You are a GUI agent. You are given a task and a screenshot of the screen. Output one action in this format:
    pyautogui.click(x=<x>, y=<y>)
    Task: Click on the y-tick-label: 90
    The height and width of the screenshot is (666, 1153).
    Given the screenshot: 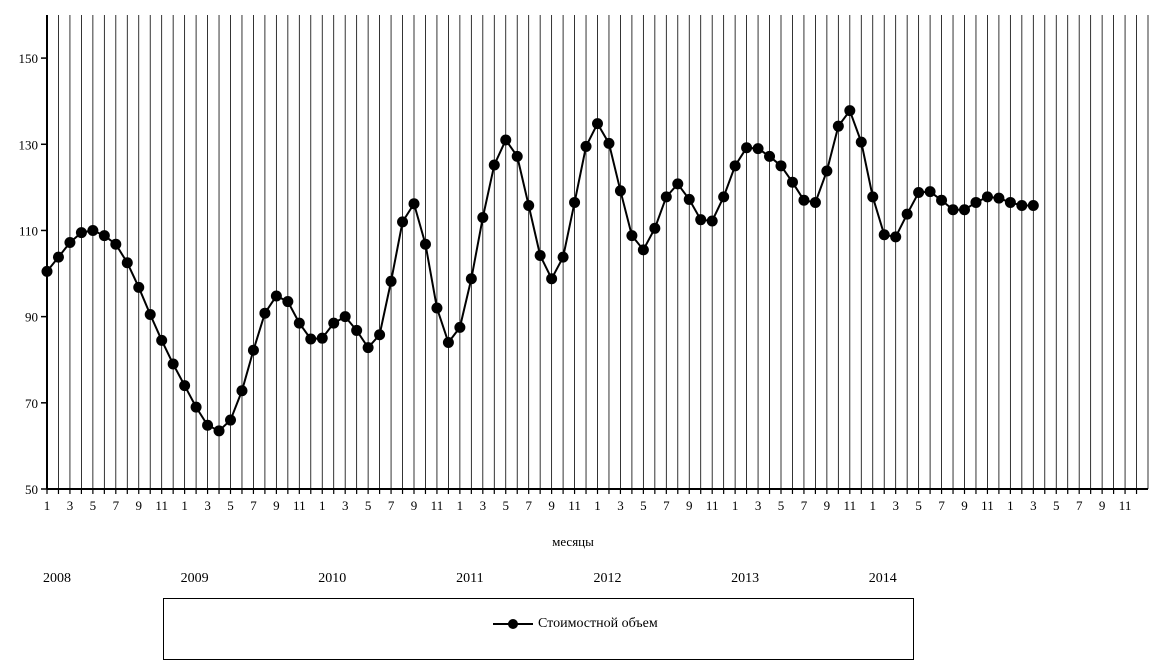 What is the action you would take?
    pyautogui.click(x=31, y=317)
    